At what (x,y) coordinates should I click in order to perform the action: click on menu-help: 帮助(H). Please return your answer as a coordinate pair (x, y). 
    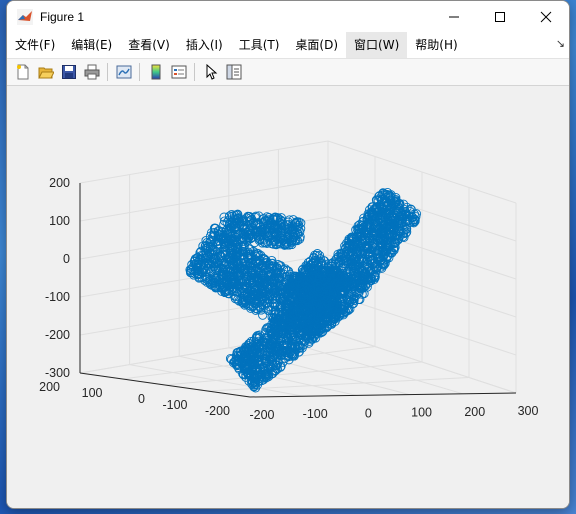
    Looking at the image, I should click on (436, 45).